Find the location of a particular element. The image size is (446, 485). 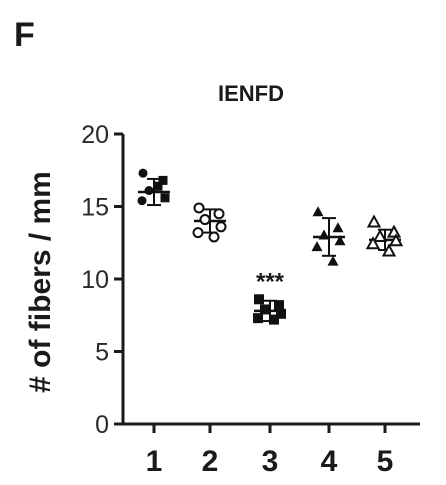

significance-annotation: *** is located at coordinates (270, 281).